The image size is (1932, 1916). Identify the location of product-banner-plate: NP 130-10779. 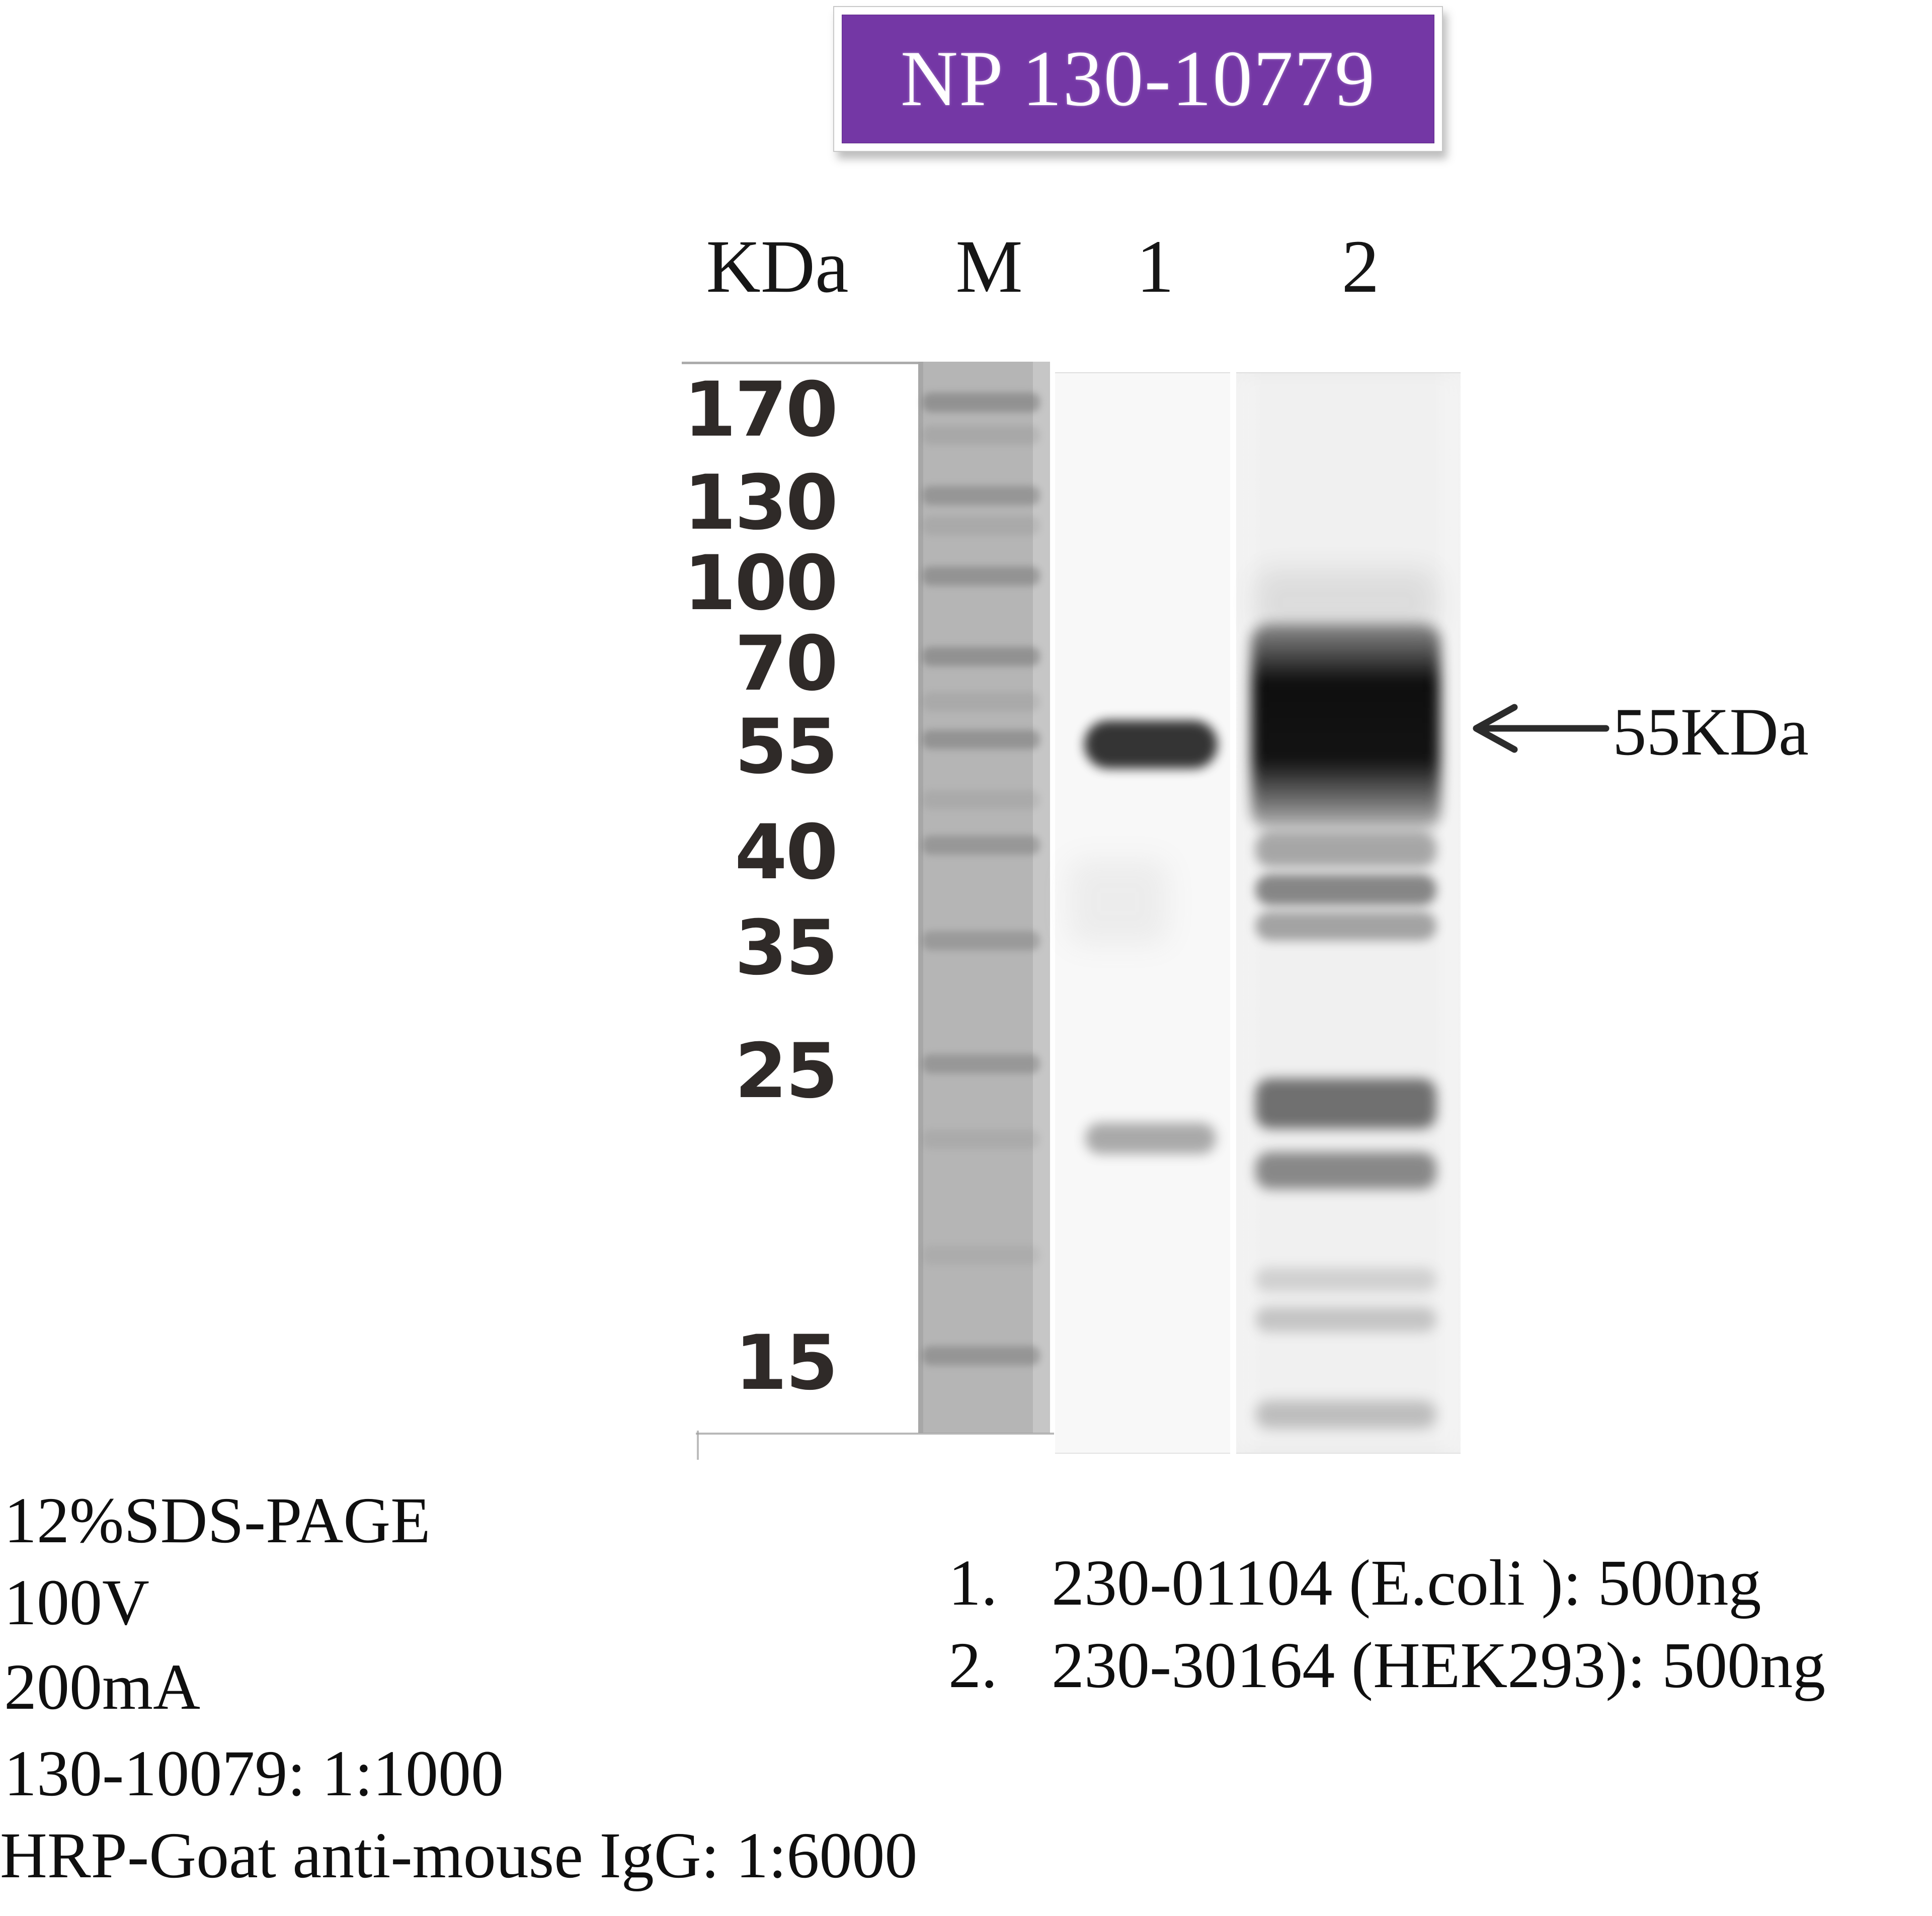
(1138, 79).